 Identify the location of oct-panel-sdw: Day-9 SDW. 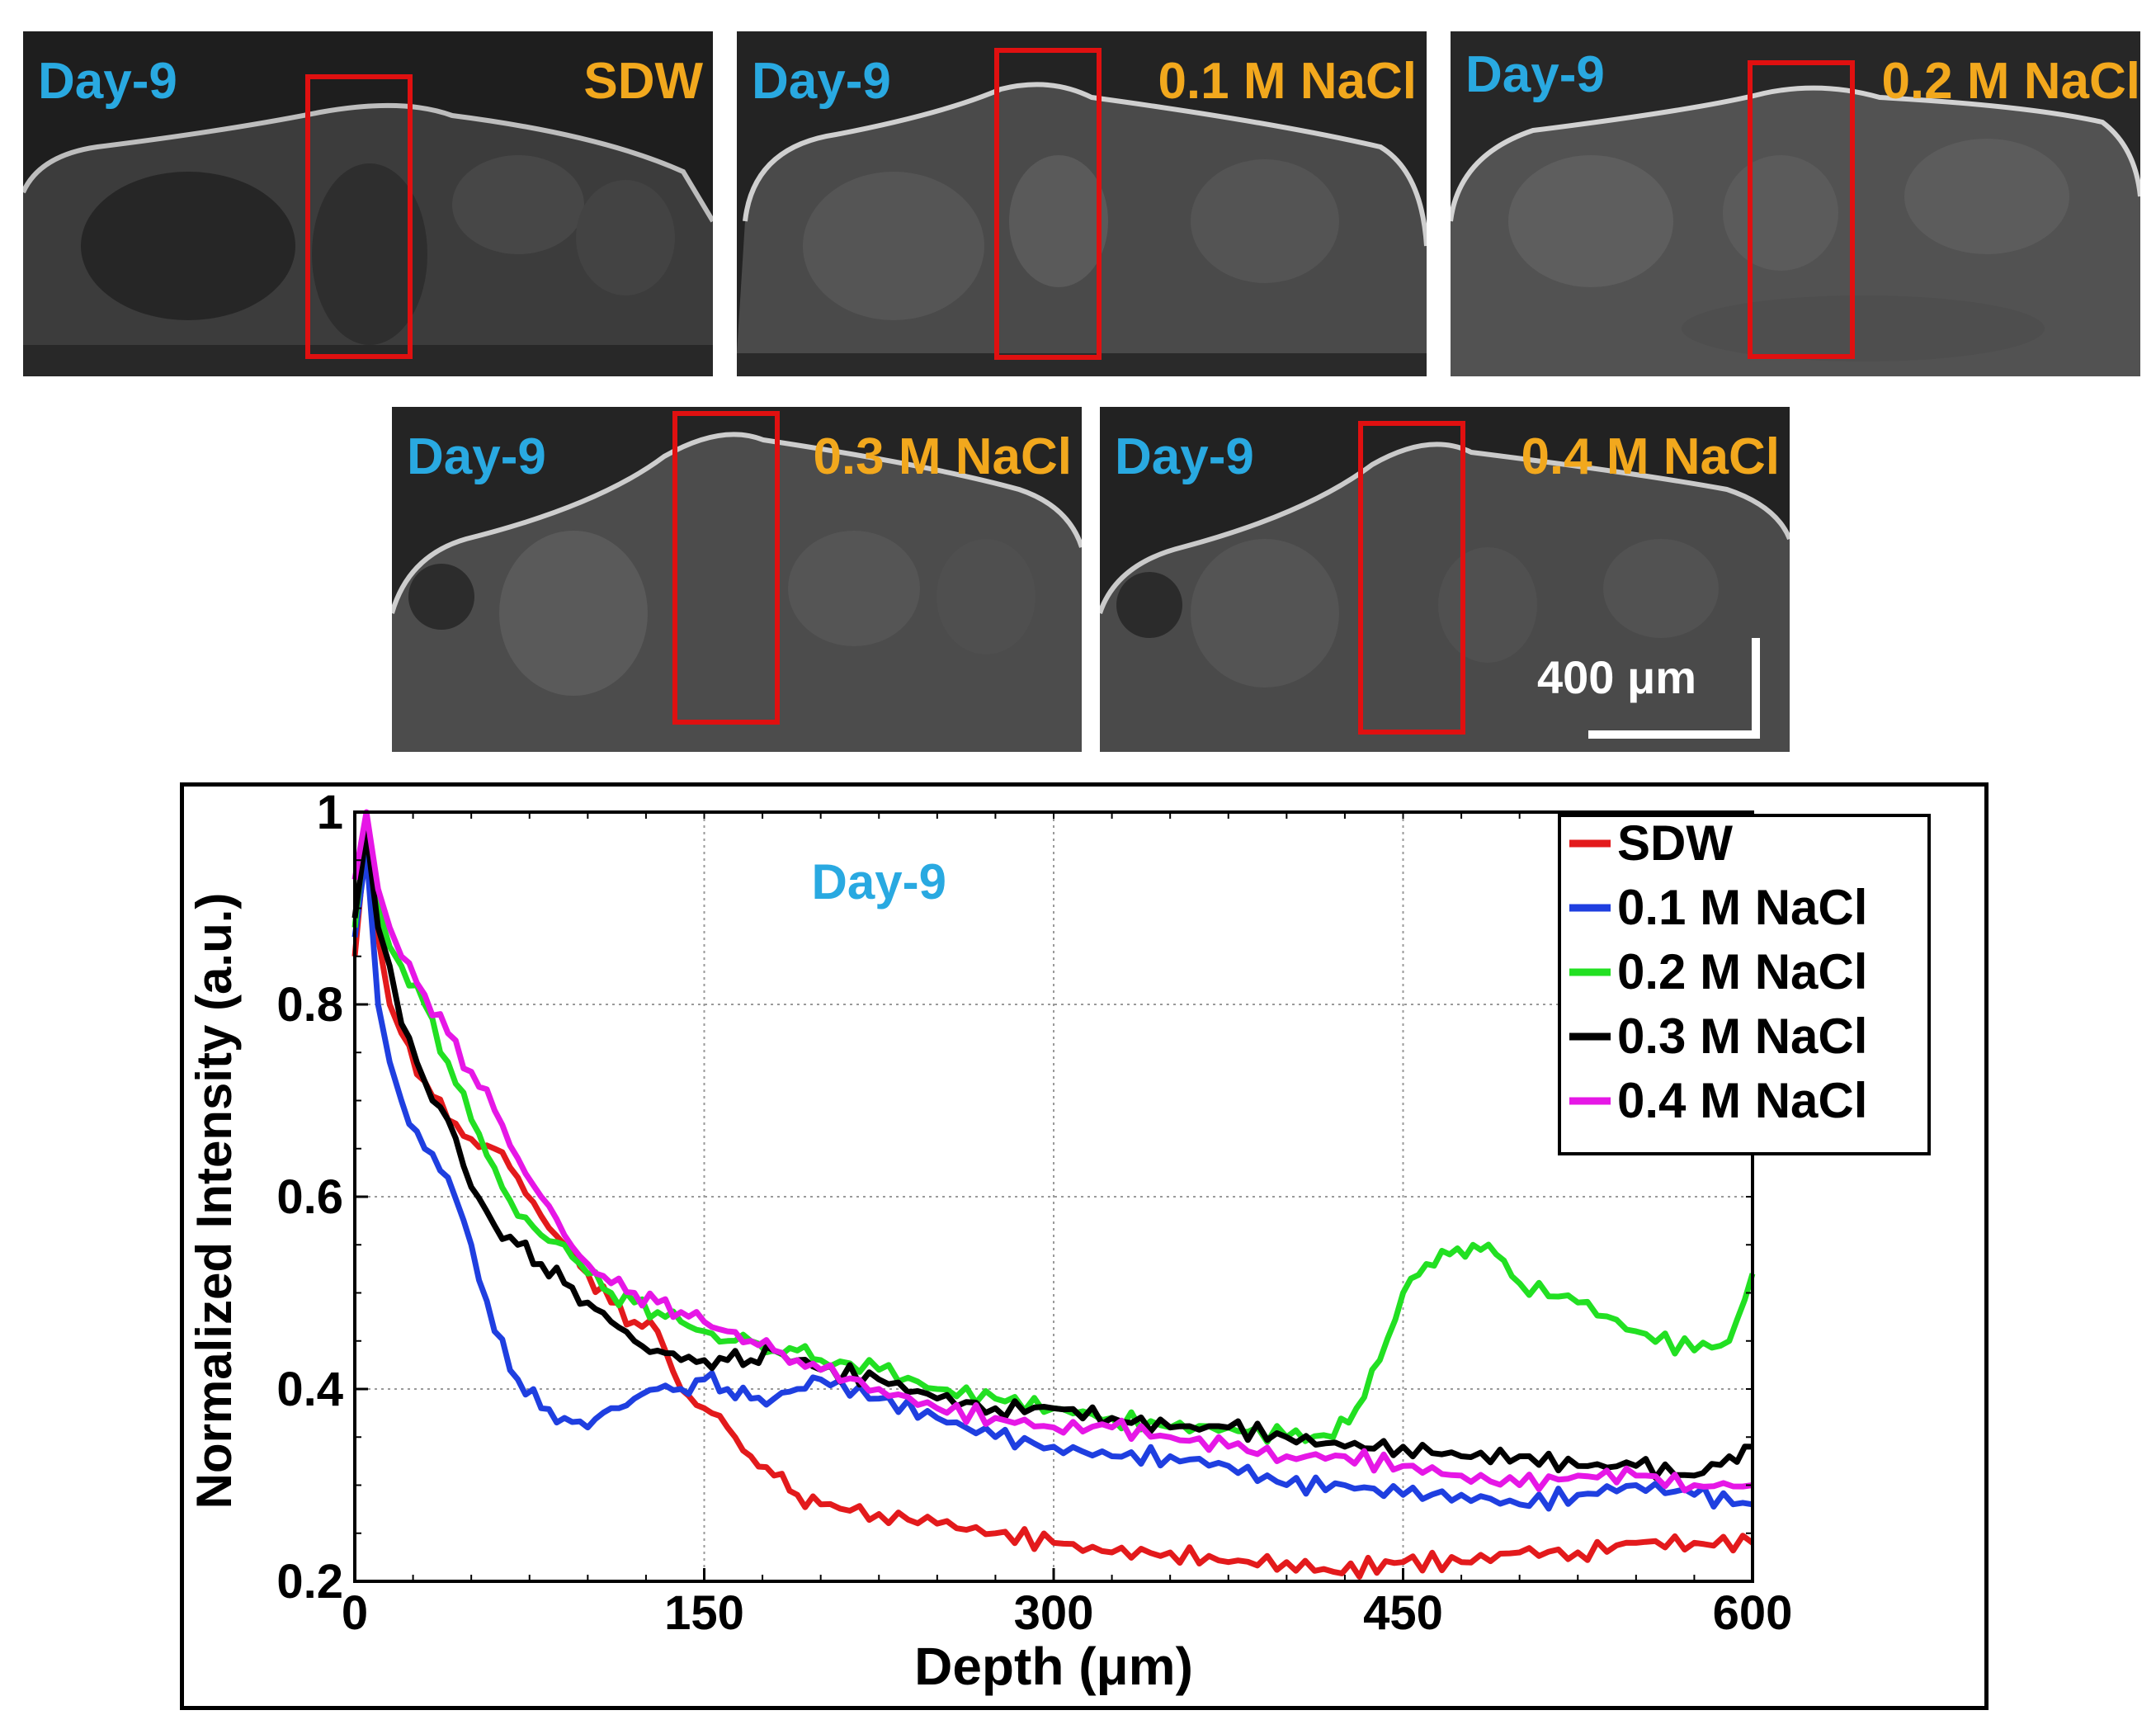
(368, 203).